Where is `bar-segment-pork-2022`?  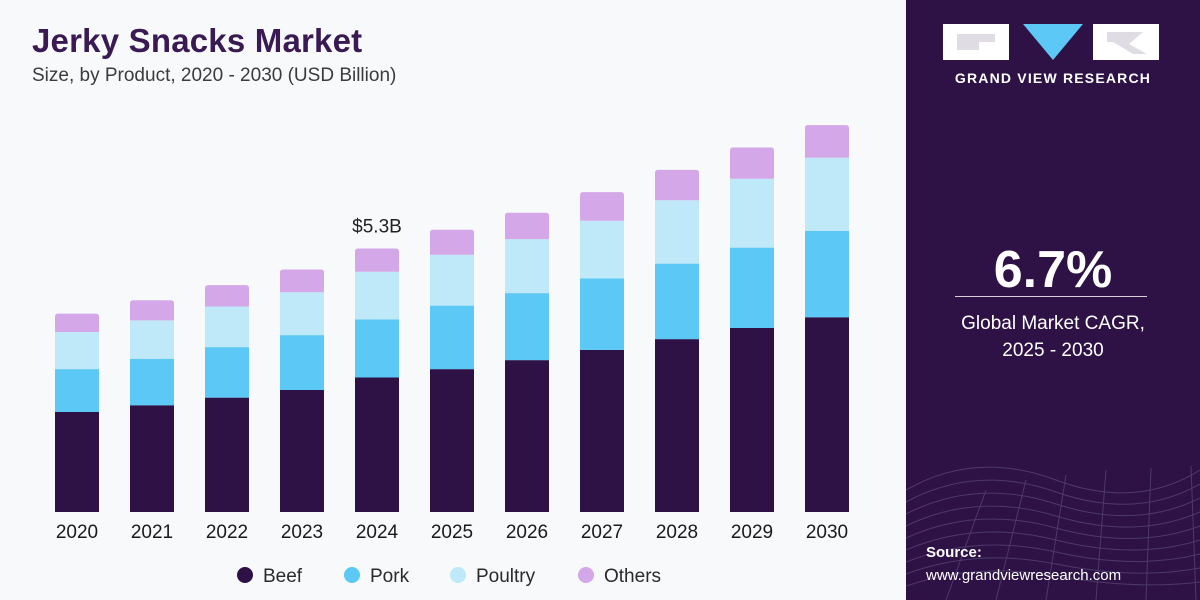 bar-segment-pork-2022 is located at coordinates (227, 372).